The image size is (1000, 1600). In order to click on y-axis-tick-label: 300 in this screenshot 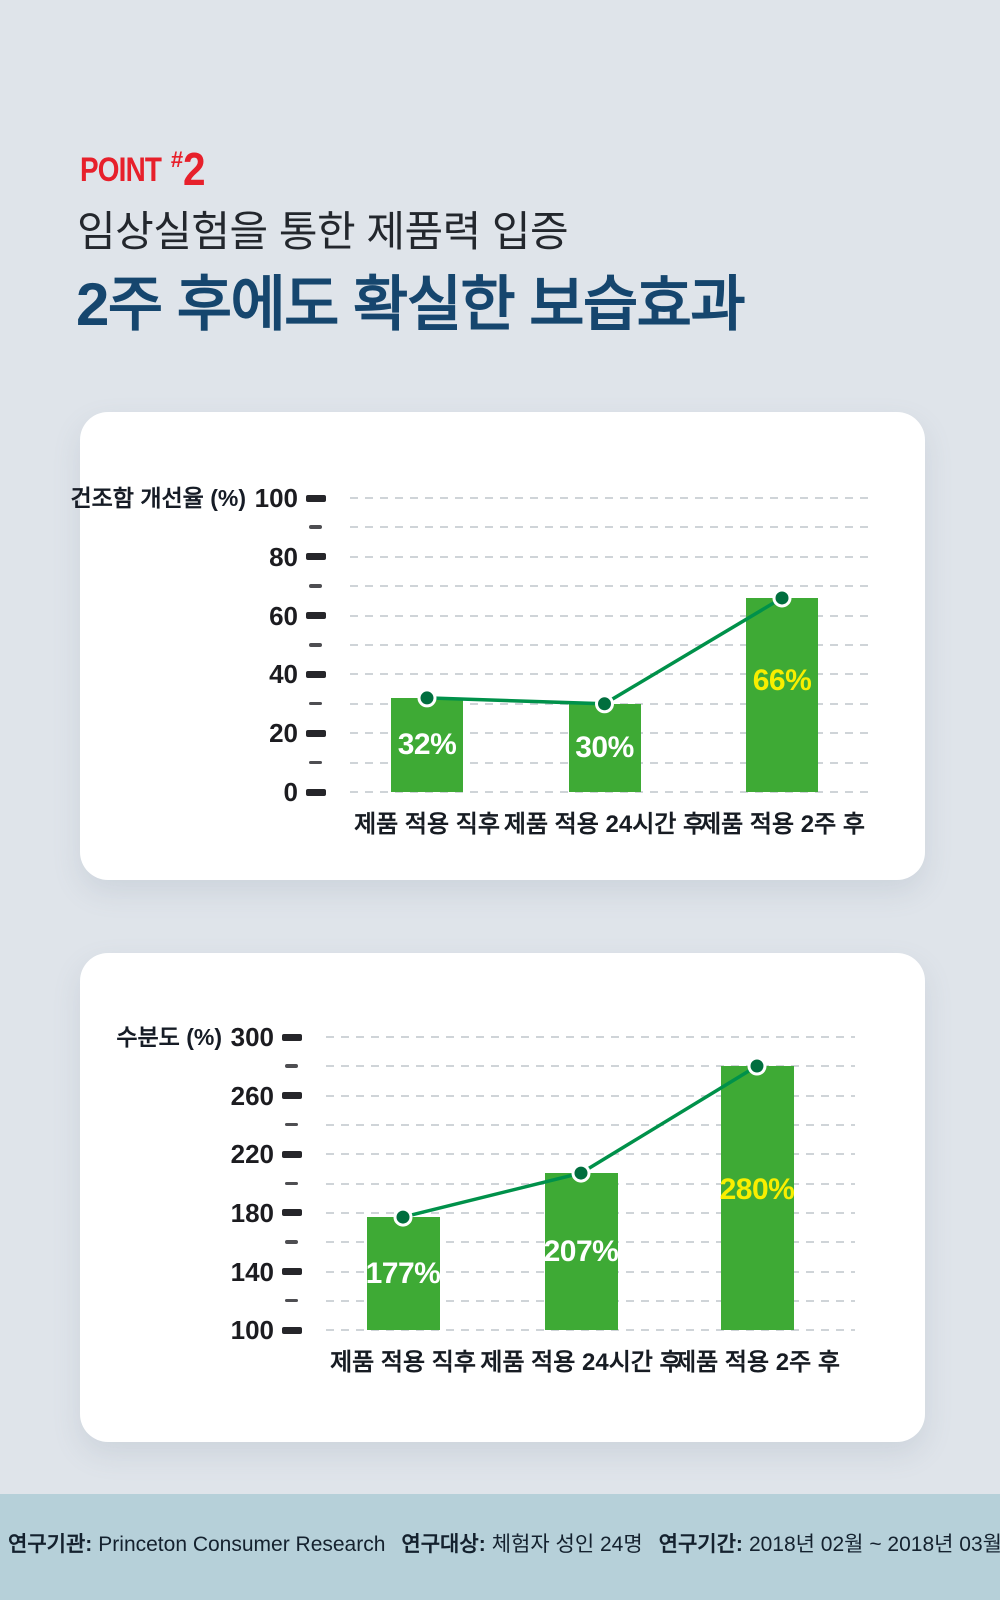, I will do `click(252, 1037)`.